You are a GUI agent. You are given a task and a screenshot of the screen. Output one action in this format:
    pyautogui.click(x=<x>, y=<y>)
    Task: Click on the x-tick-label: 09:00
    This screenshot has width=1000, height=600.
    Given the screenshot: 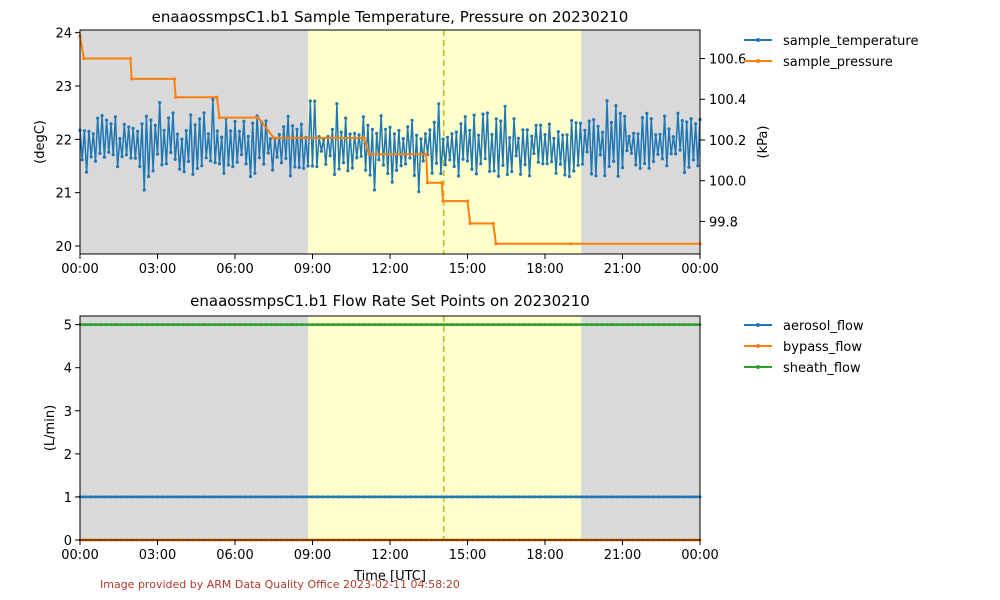 What is the action you would take?
    pyautogui.click(x=312, y=555)
    